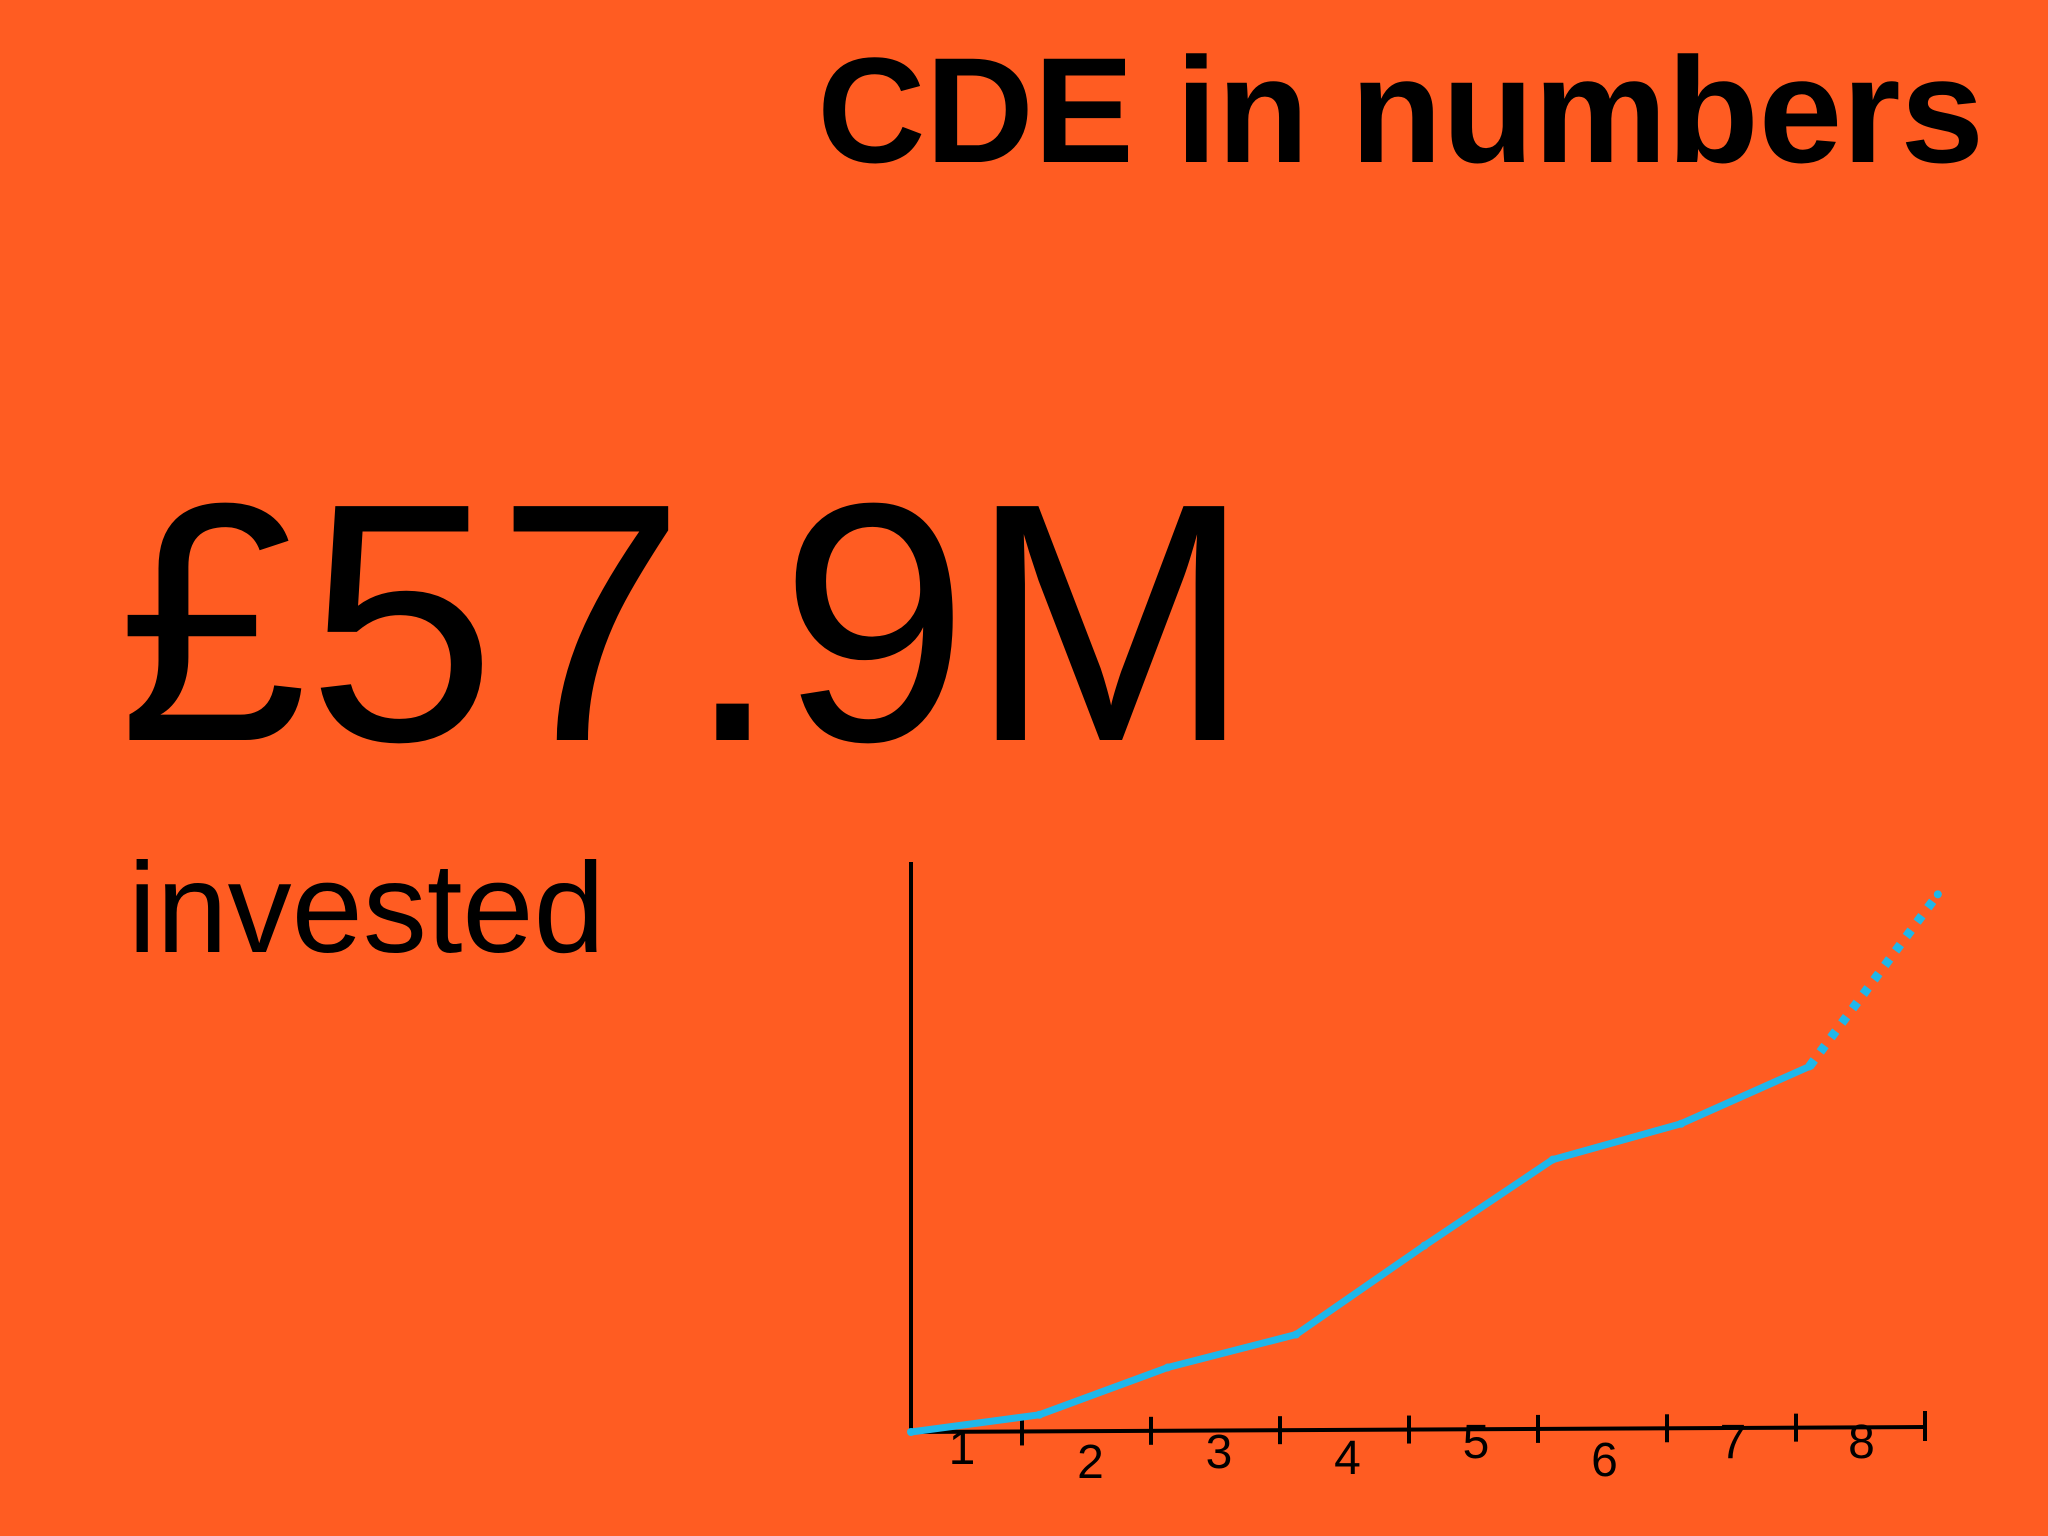 The width and height of the screenshot is (2048, 1536). I want to click on x-tick-label: 3, so click(1219, 1452).